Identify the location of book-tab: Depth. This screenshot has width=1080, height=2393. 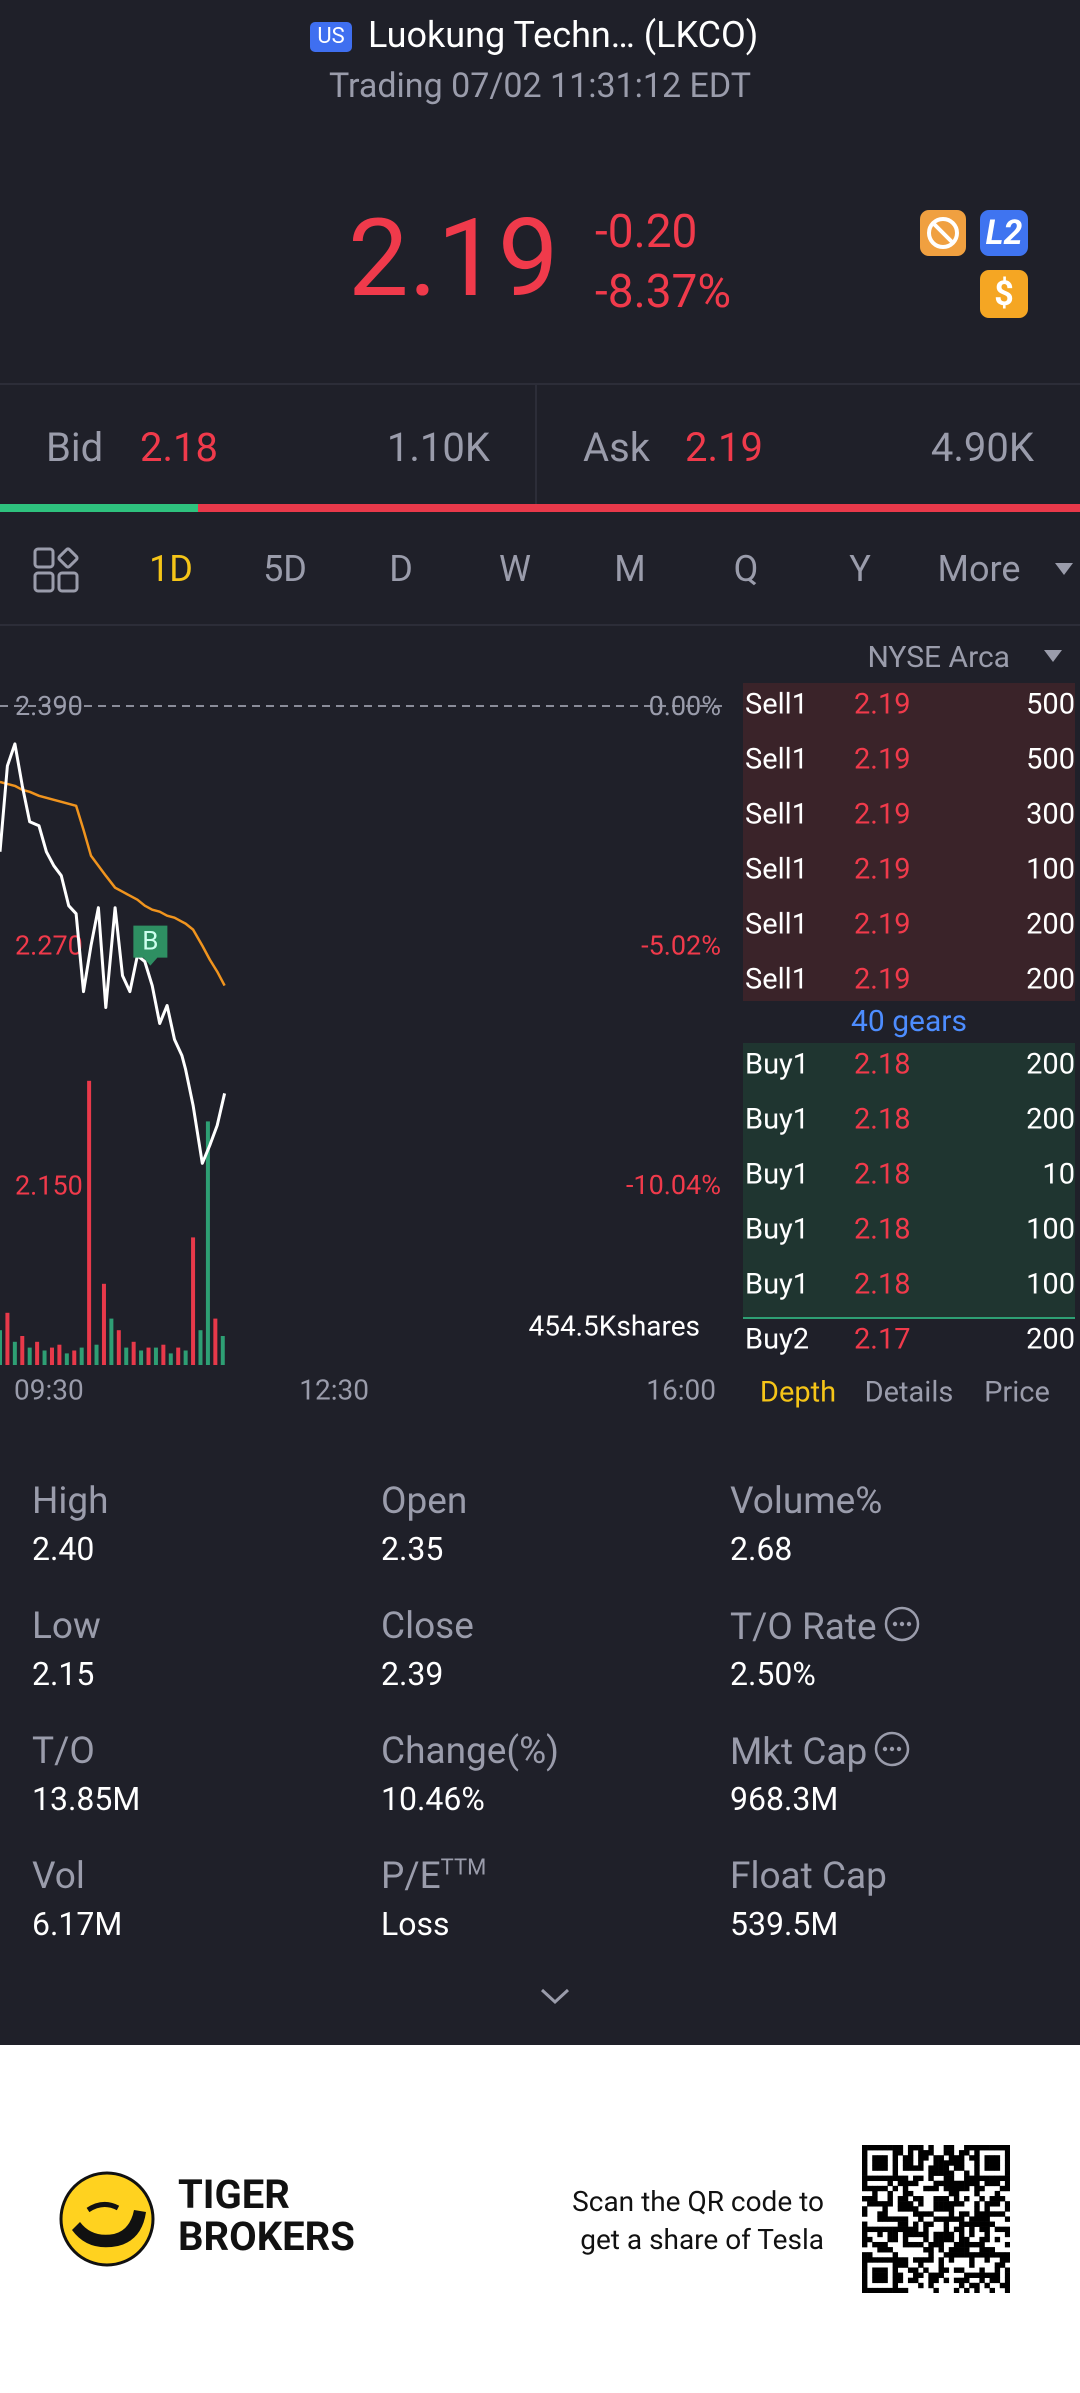
(798, 1393).